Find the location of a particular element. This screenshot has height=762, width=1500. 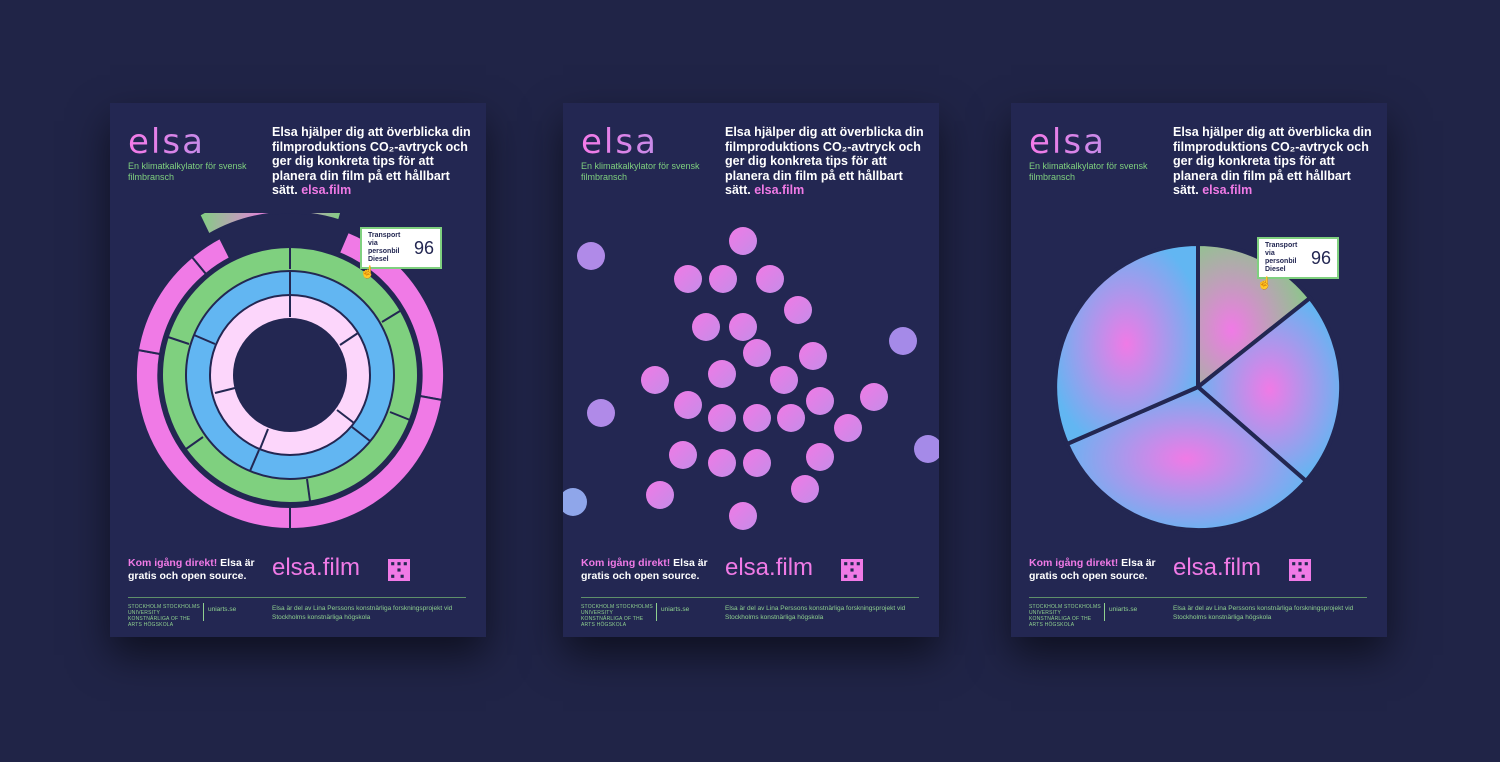

bubble-chart is located at coordinates (751, 378).